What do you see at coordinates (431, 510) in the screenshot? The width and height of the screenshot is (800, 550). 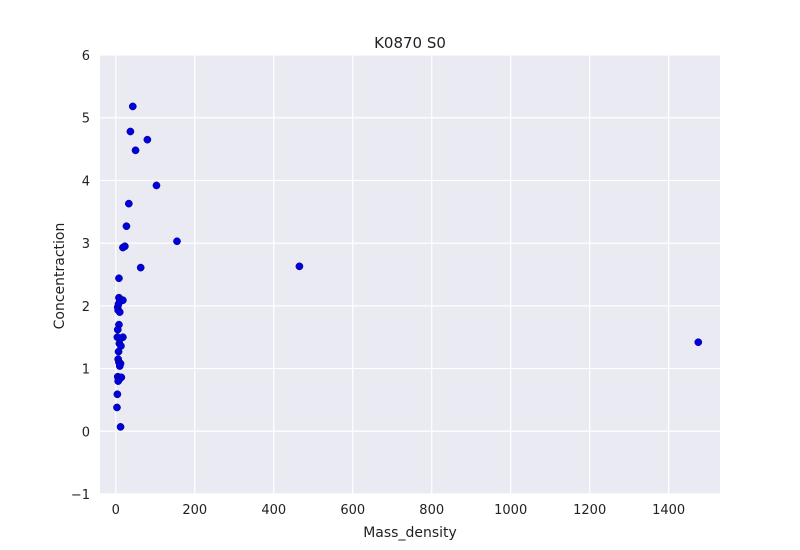 I see `x-tick-label: 800` at bounding box center [431, 510].